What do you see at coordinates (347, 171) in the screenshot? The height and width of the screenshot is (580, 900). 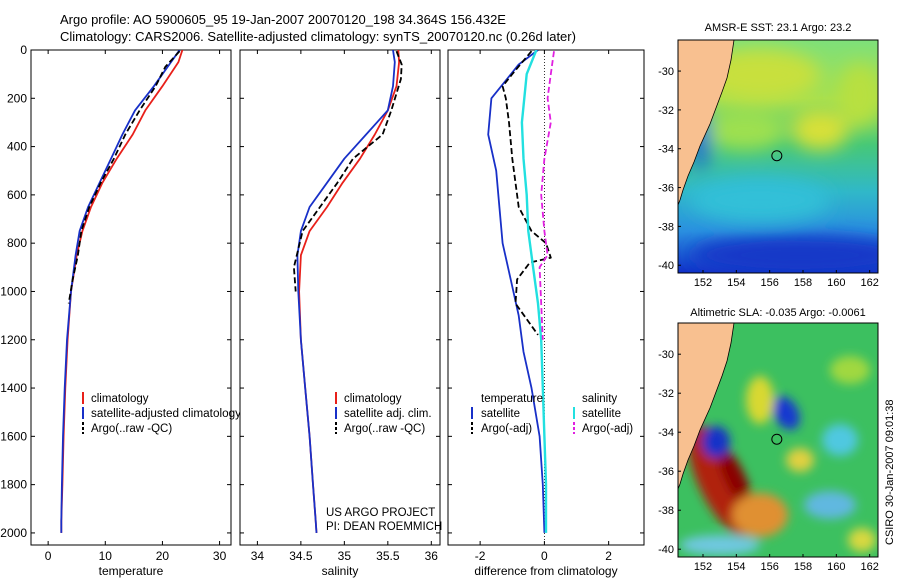 I see `series-line-argo` at bounding box center [347, 171].